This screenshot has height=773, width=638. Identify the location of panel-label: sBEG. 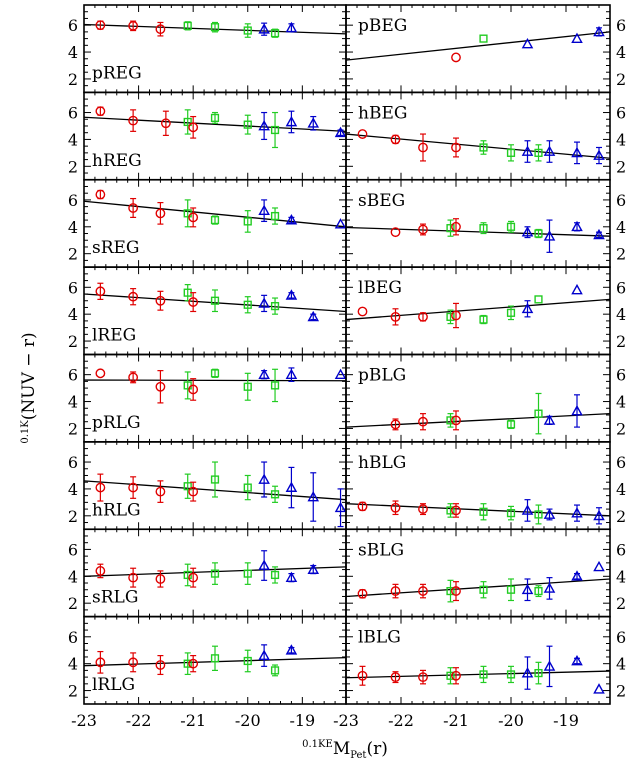
(381, 201).